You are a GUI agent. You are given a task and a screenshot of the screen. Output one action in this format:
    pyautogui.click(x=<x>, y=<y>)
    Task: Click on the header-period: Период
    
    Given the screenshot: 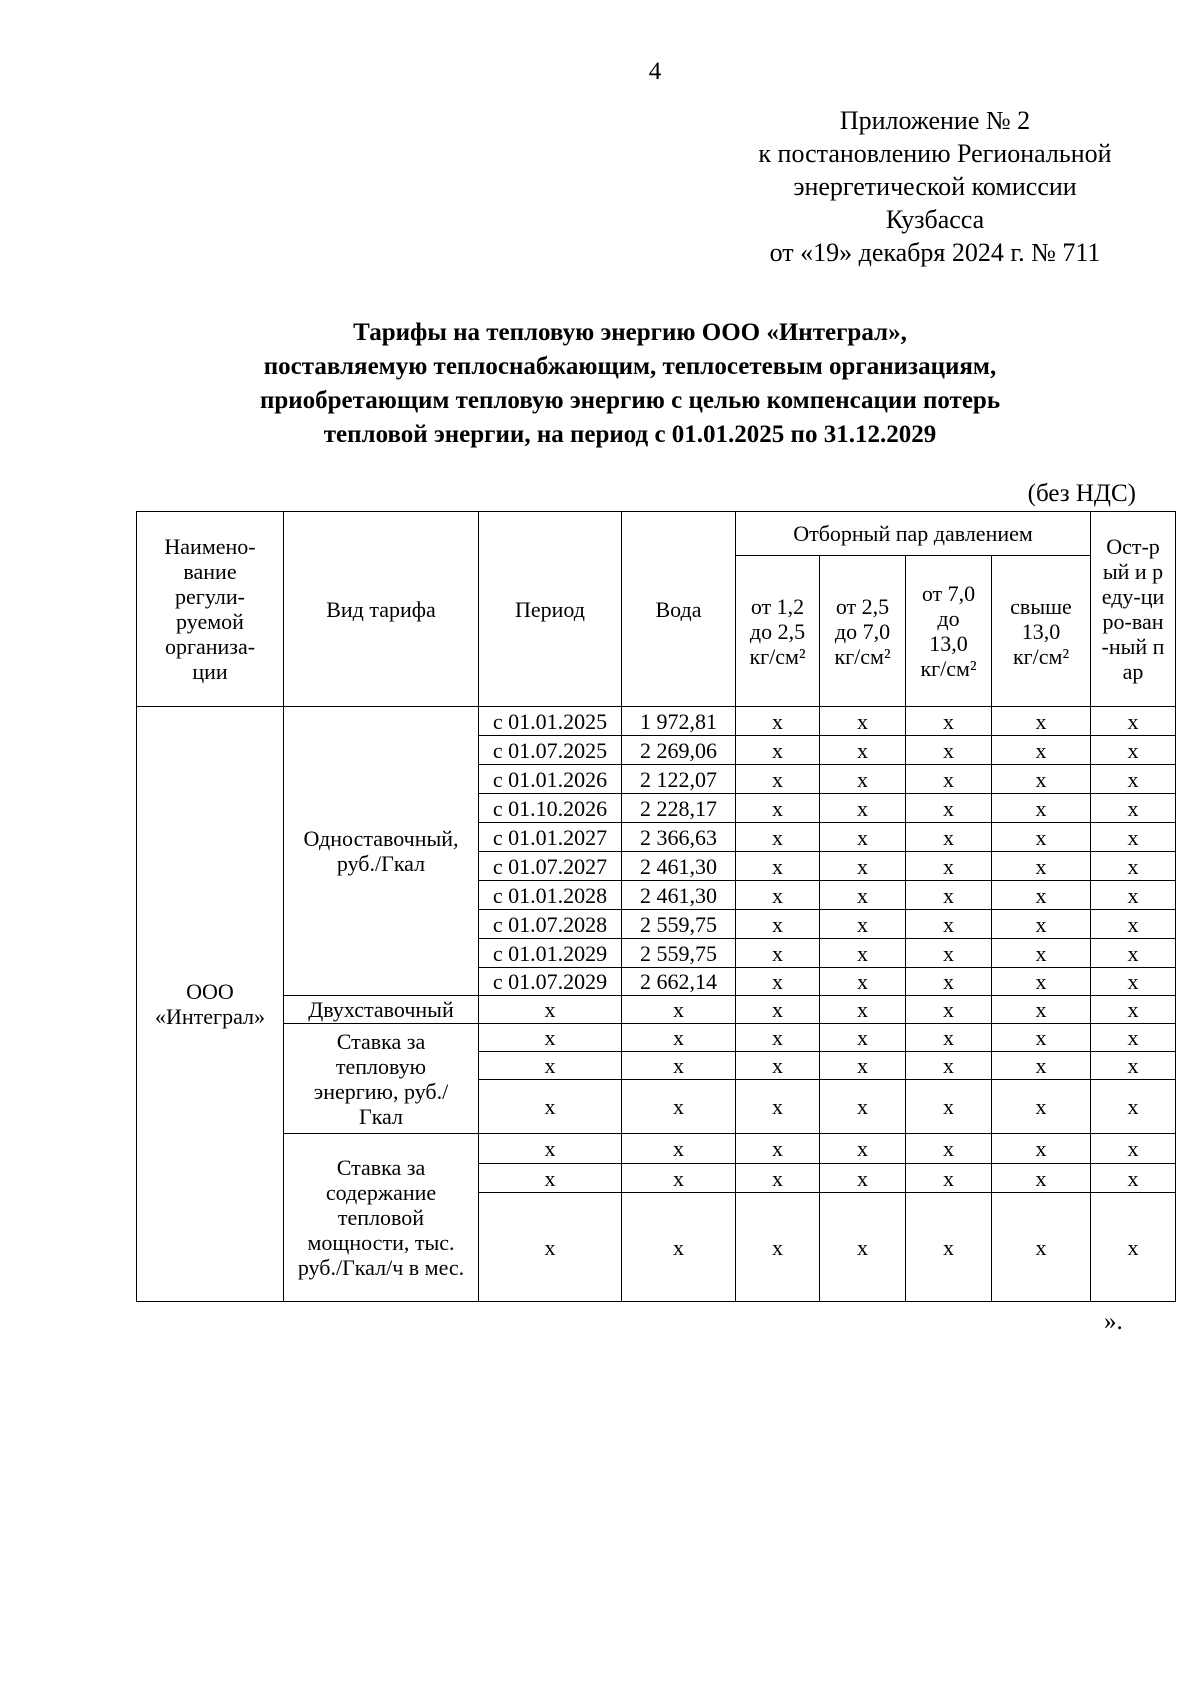 What is the action you would take?
    pyautogui.click(x=550, y=609)
    